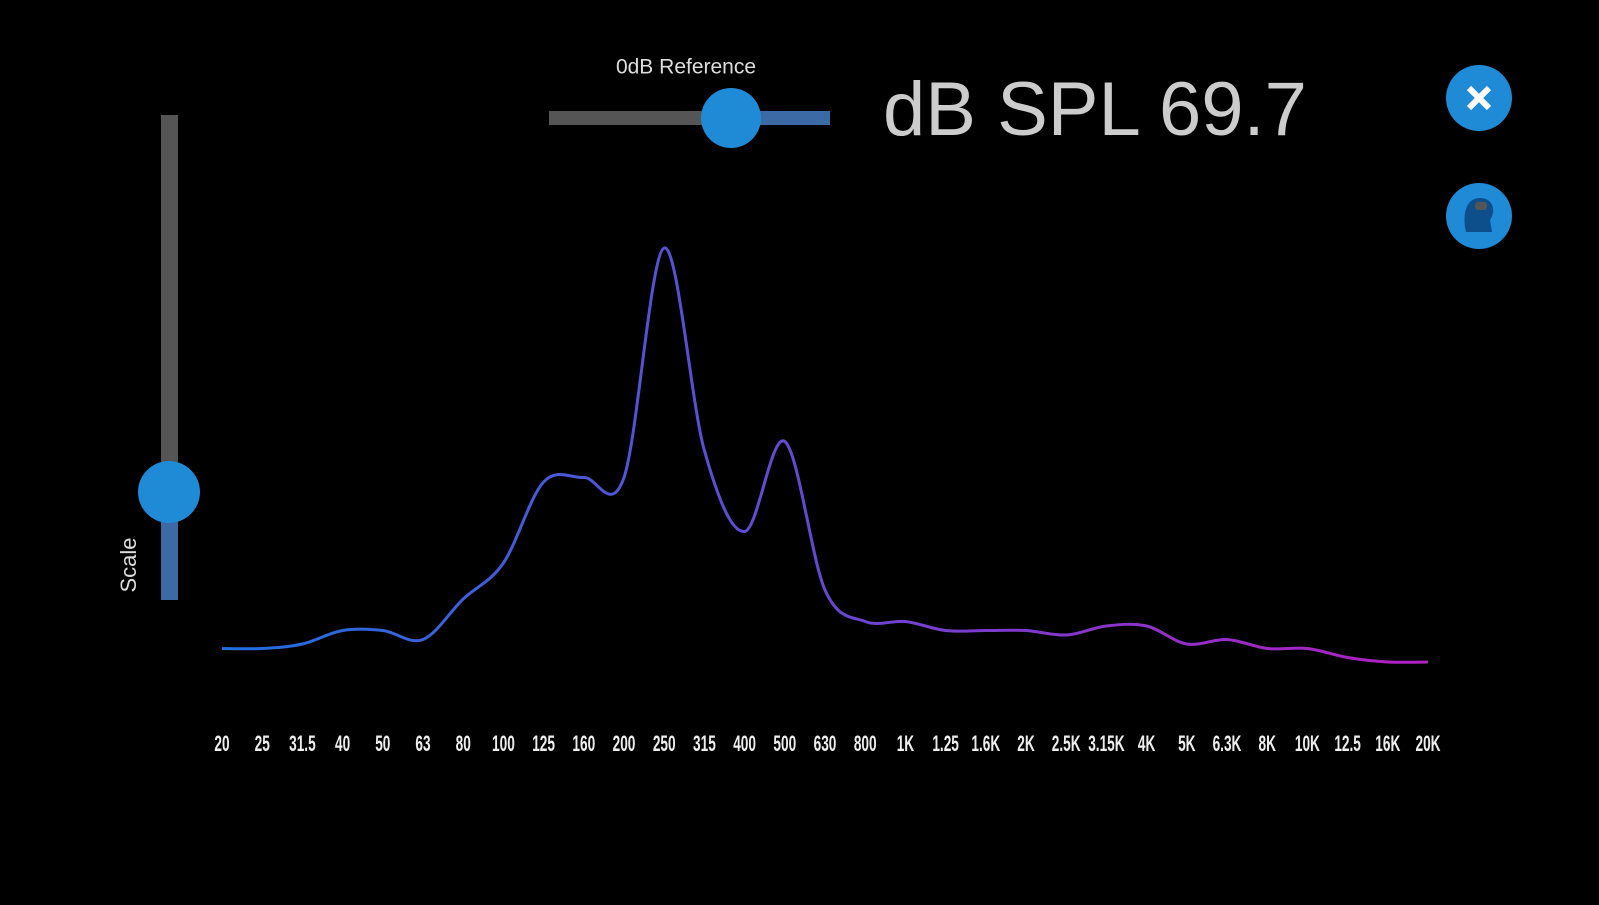  What do you see at coordinates (1267, 742) in the screenshot?
I see `x-tick-label: 8K` at bounding box center [1267, 742].